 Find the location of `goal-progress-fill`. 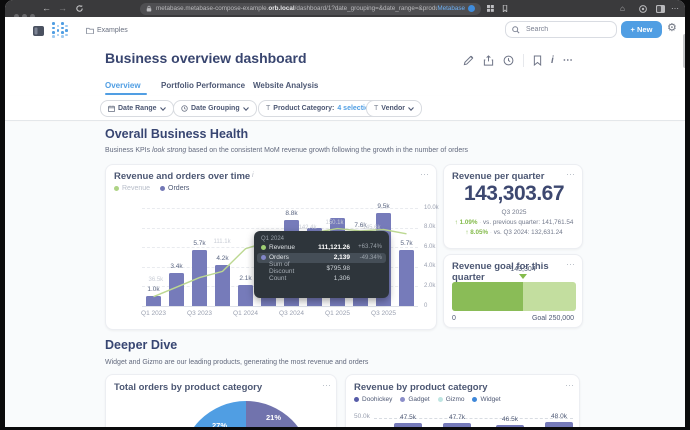

goal-progress-fill is located at coordinates (487, 296).